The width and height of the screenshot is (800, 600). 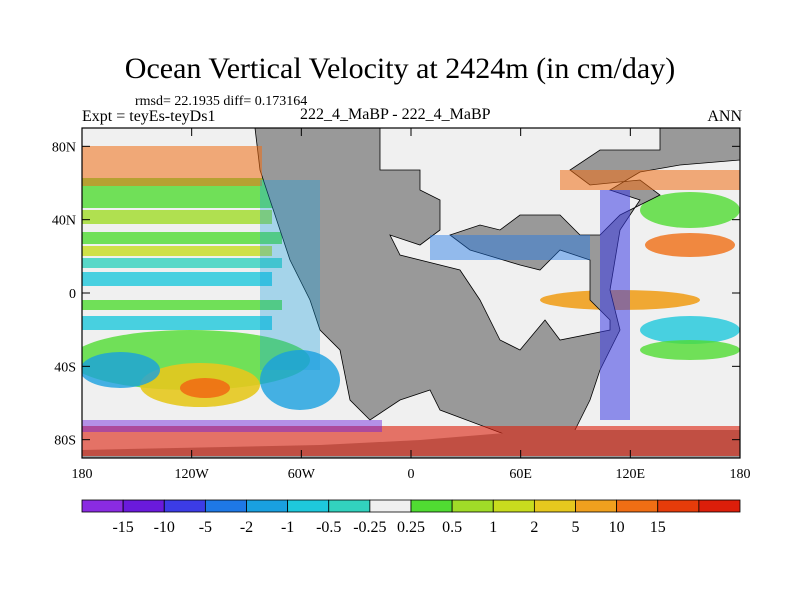 I want to click on colorbar: -15 -10 -5 -2 -1 -0.5 -0.25 0.25 0.5 1 2 5 10 15, so click(x=411, y=517).